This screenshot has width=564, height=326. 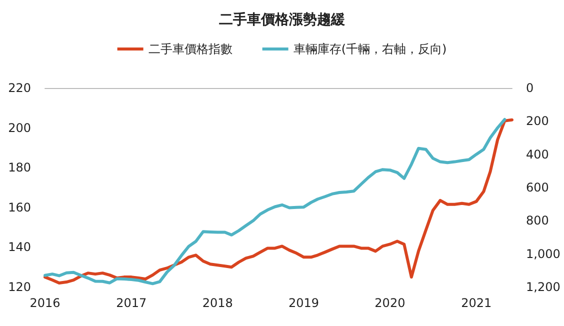 I want to click on y2-tick-label: 800, so click(x=537, y=221).